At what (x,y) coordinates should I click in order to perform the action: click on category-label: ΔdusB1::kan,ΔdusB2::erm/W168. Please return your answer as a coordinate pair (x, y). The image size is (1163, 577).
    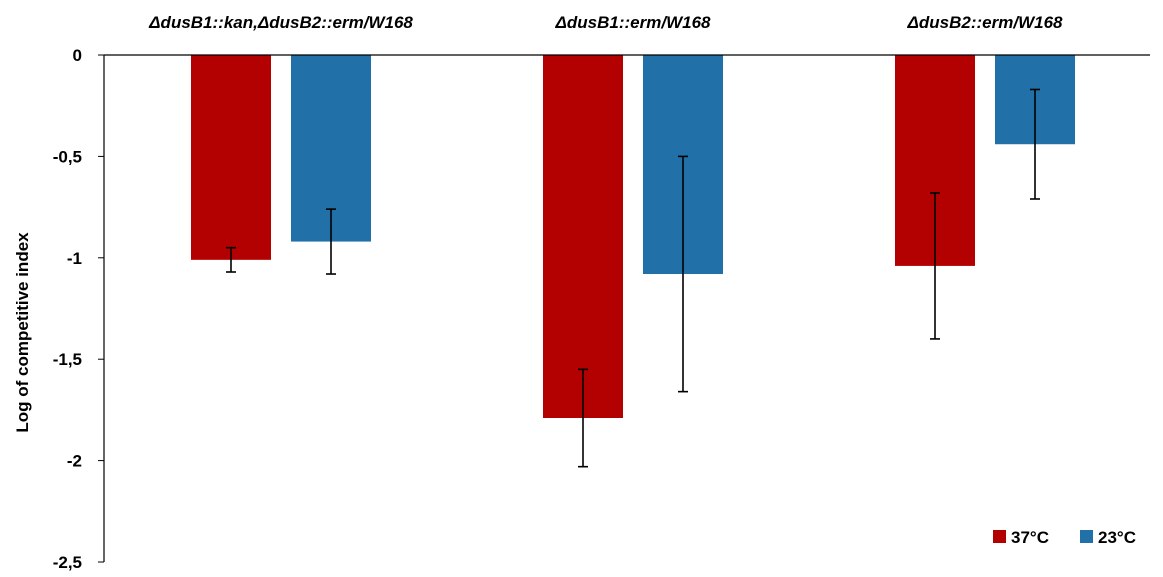
    Looking at the image, I should click on (280, 22).